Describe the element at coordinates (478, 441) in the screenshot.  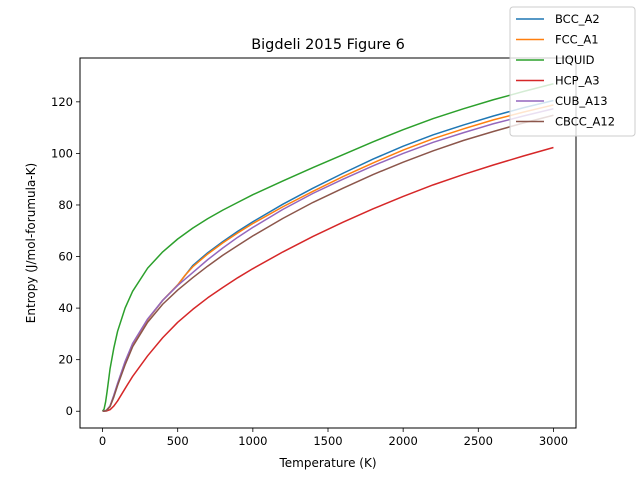
I see `x-tick-label: 2500` at that location.